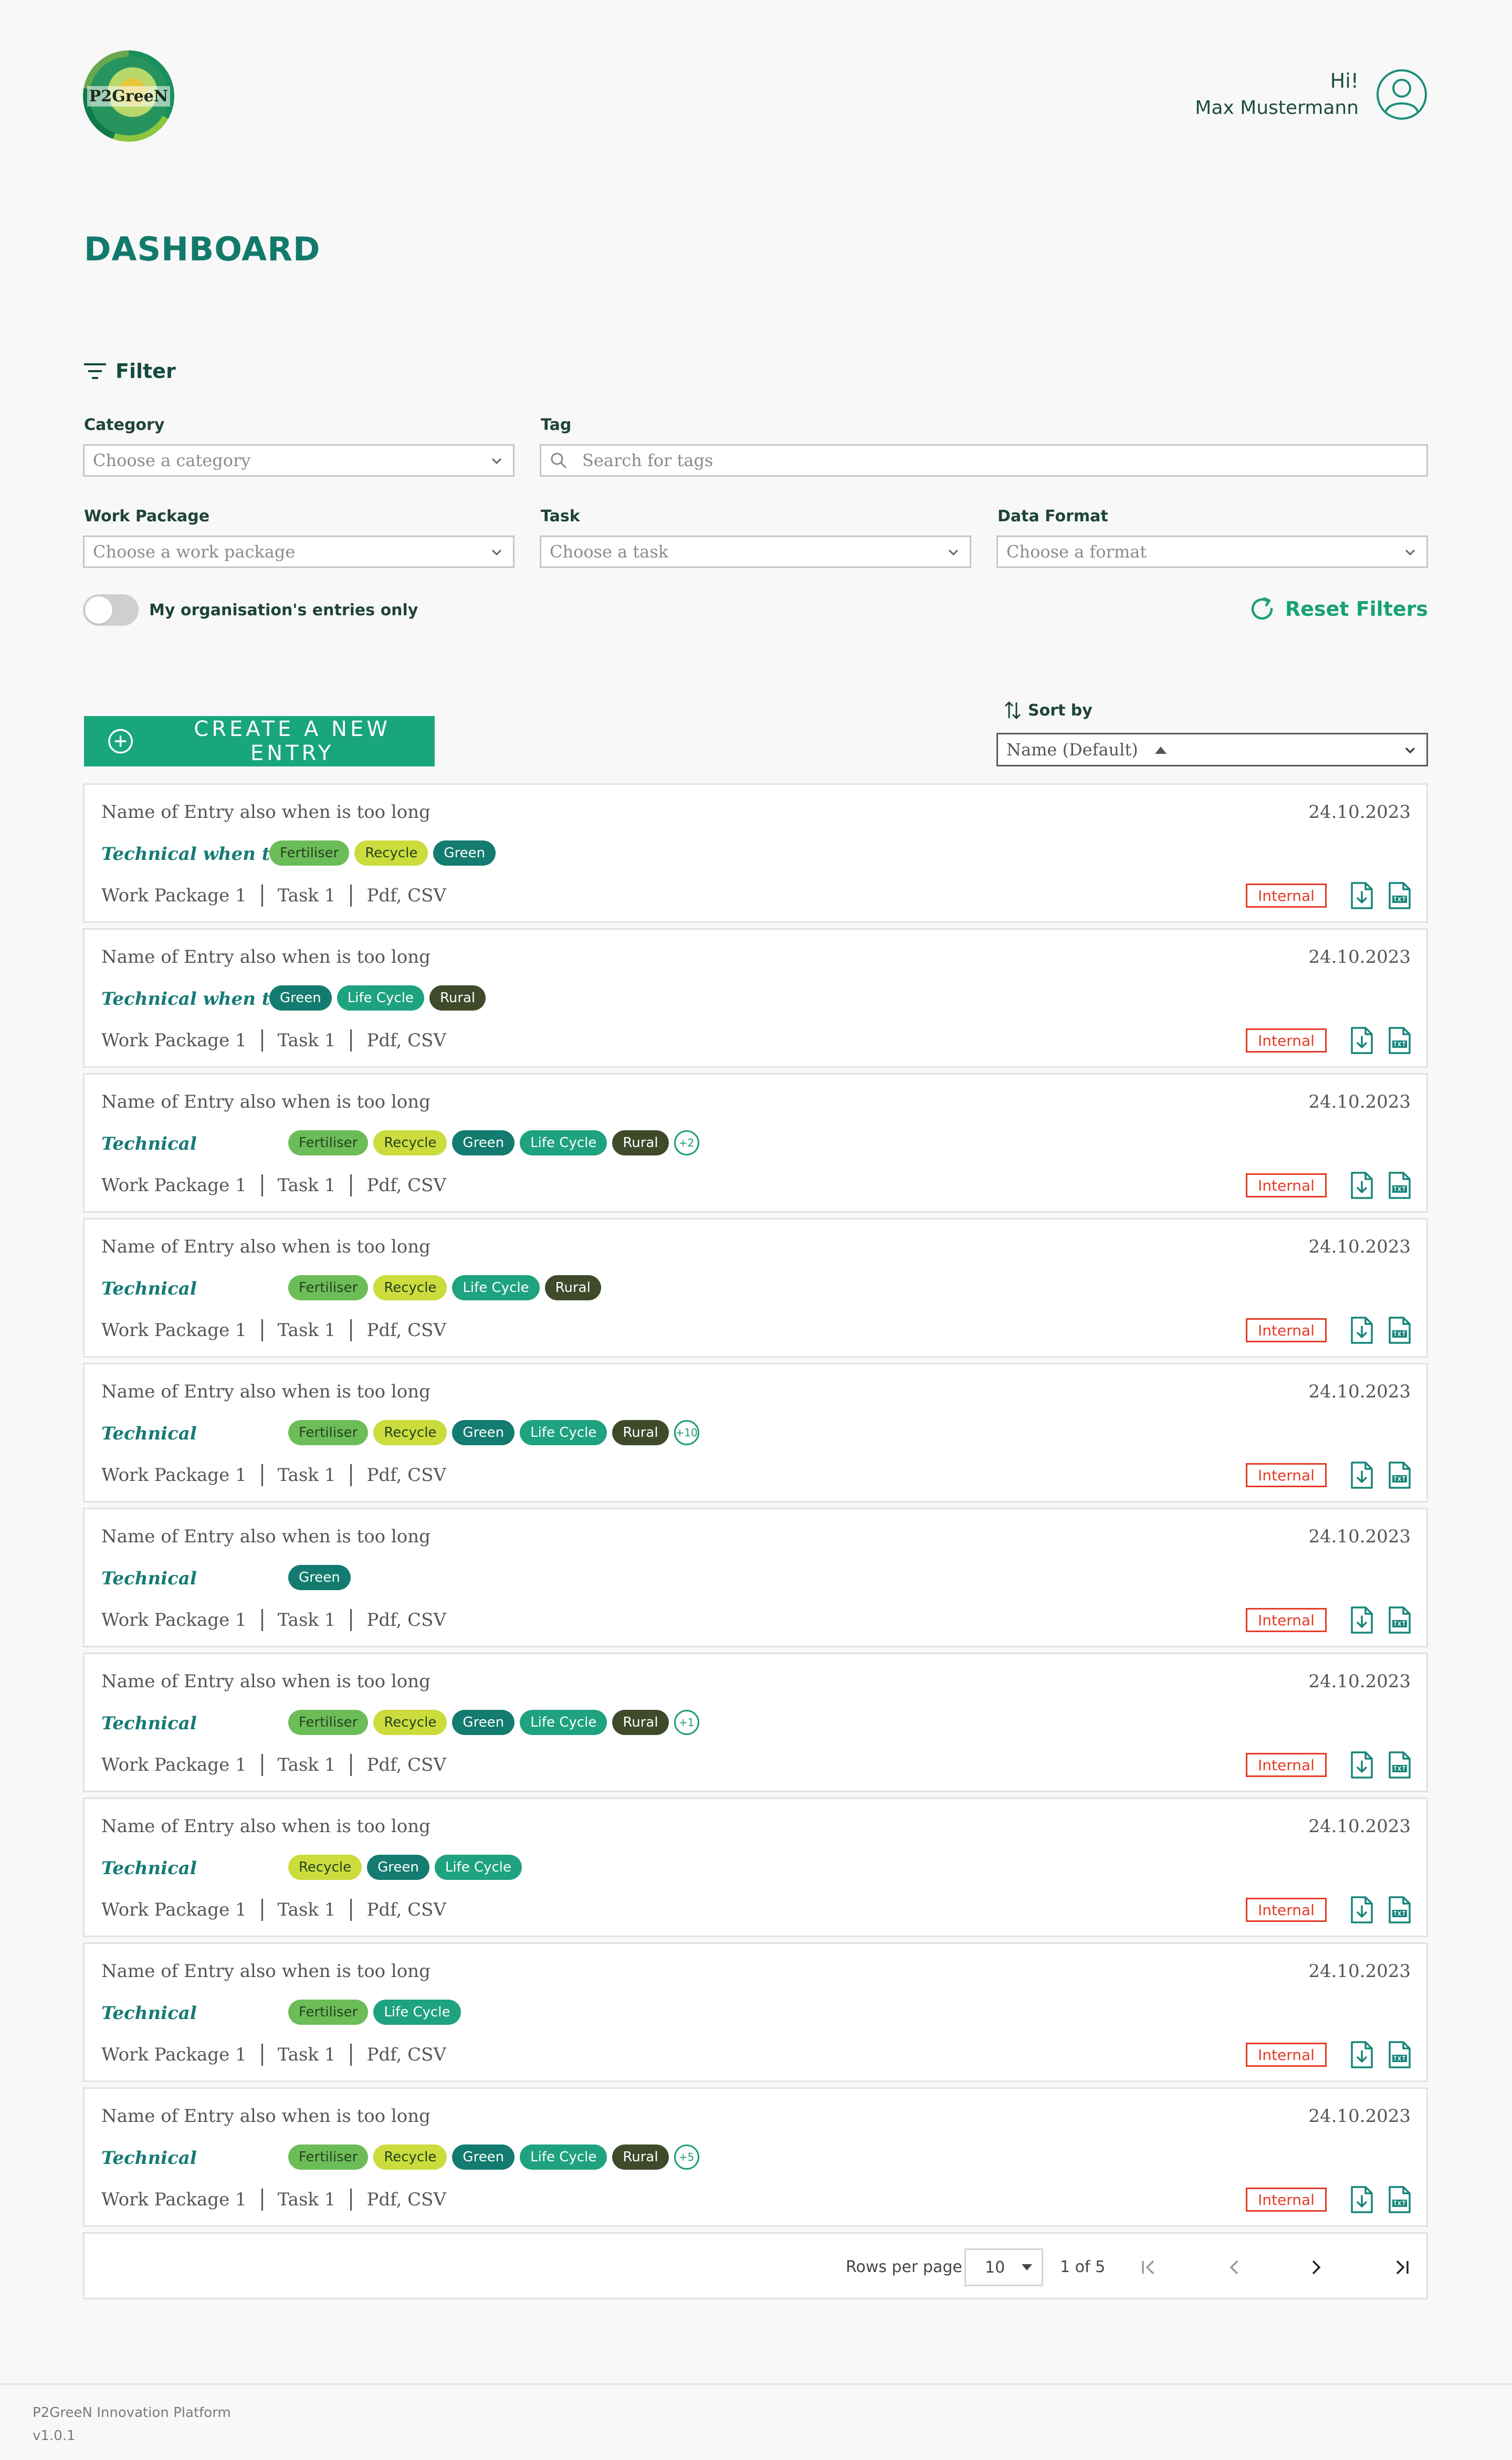  What do you see at coordinates (1311, 94) in the screenshot?
I see `user-menu: Hi! Max Mustermann` at bounding box center [1311, 94].